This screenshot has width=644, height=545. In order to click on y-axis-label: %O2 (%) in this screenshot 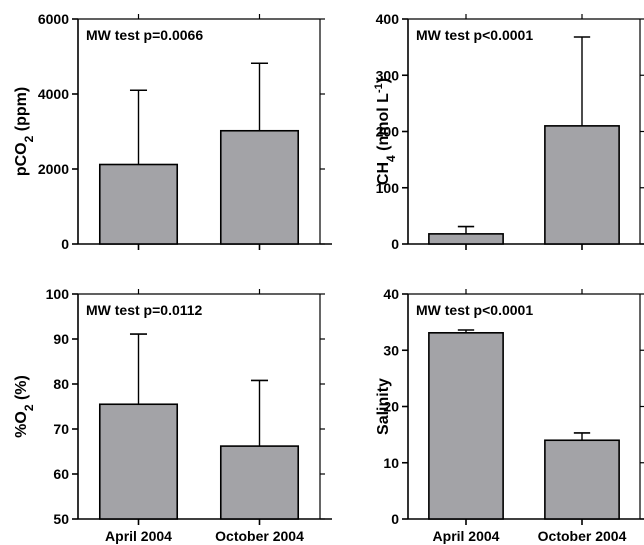, I will do `click(24, 406)`.